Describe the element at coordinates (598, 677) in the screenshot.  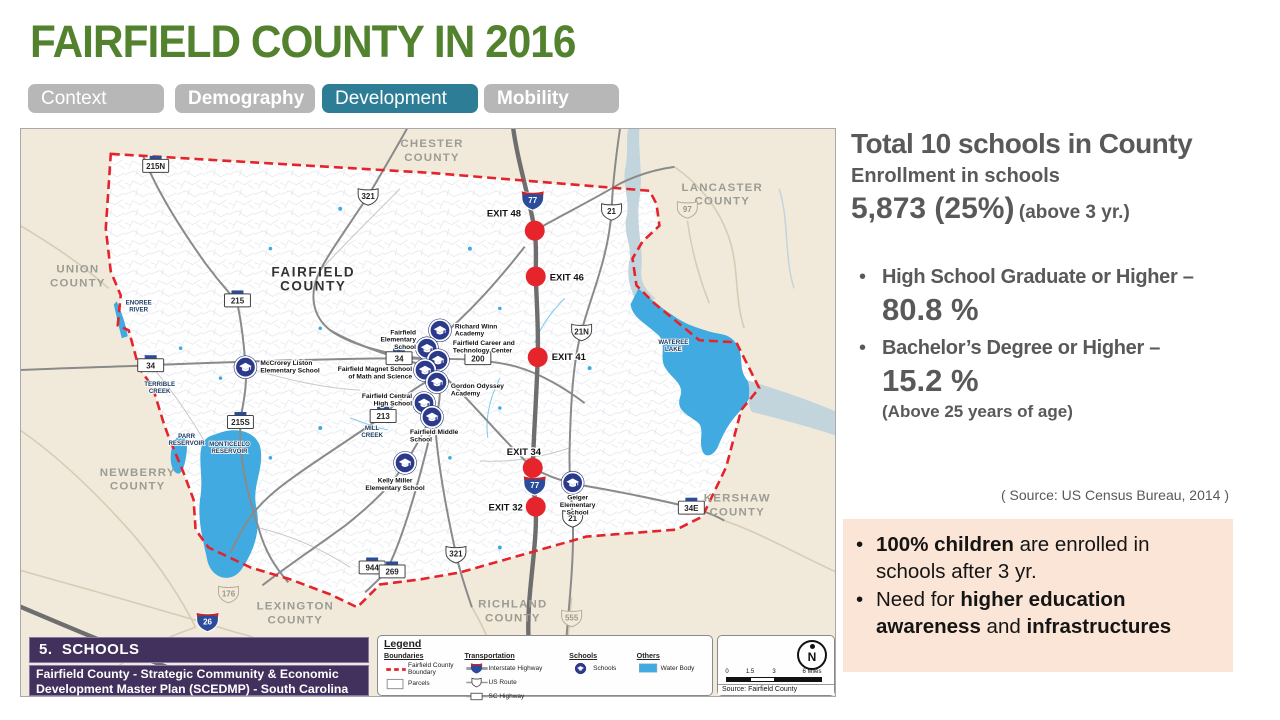
I see `legend-column-schools: Schools Schools` at that location.